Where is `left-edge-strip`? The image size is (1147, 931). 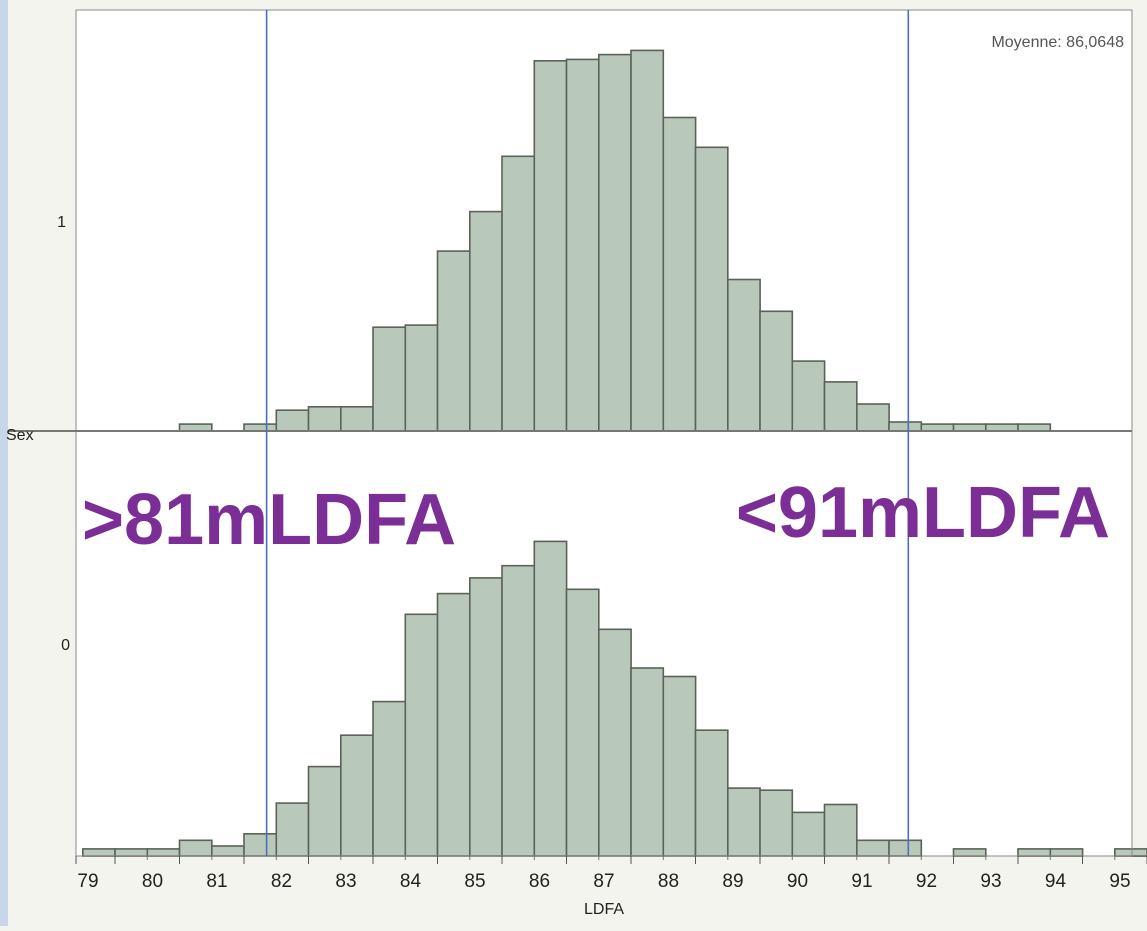 left-edge-strip is located at coordinates (4, 463).